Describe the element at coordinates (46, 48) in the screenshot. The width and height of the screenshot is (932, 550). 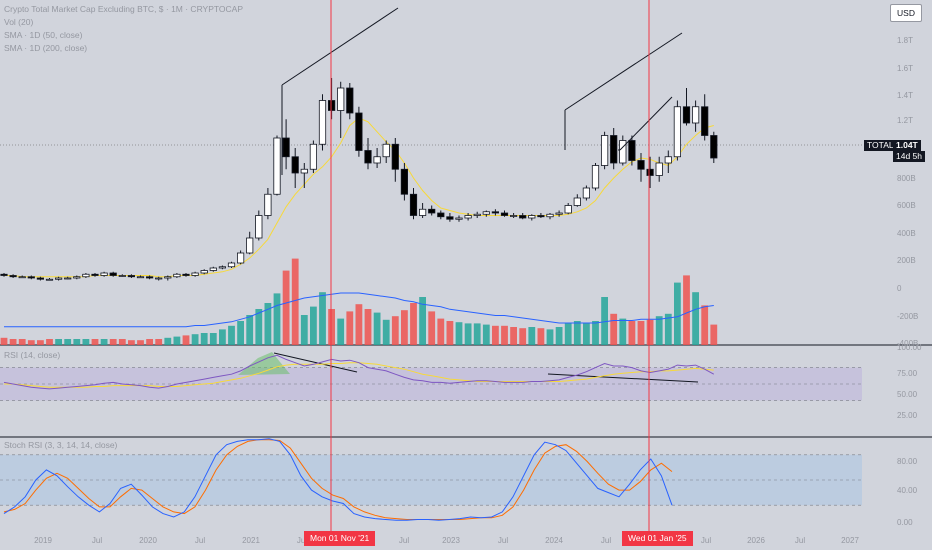
I see `sma2-legend: SMA · 1D (200, close)` at that location.